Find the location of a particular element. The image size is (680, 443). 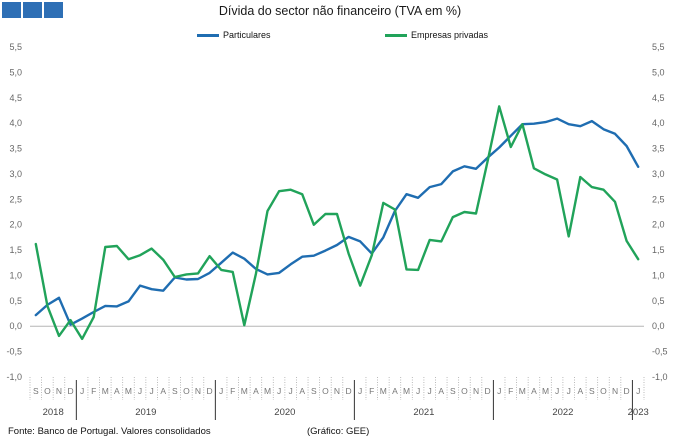

legend-empresas-swatch is located at coordinates (396, 36).